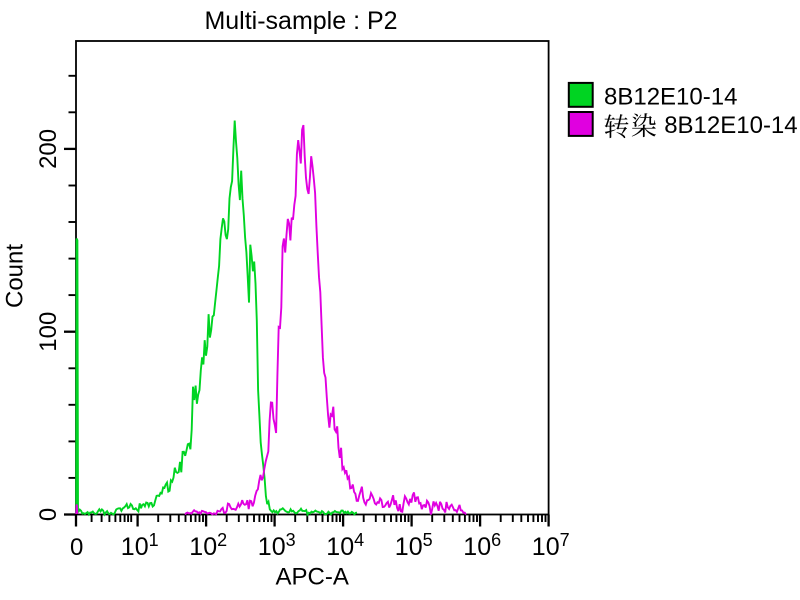 This screenshot has width=800, height=600. What do you see at coordinates (300, 21) in the screenshot?
I see `svg-text: Multi-sample : P2` at bounding box center [300, 21].